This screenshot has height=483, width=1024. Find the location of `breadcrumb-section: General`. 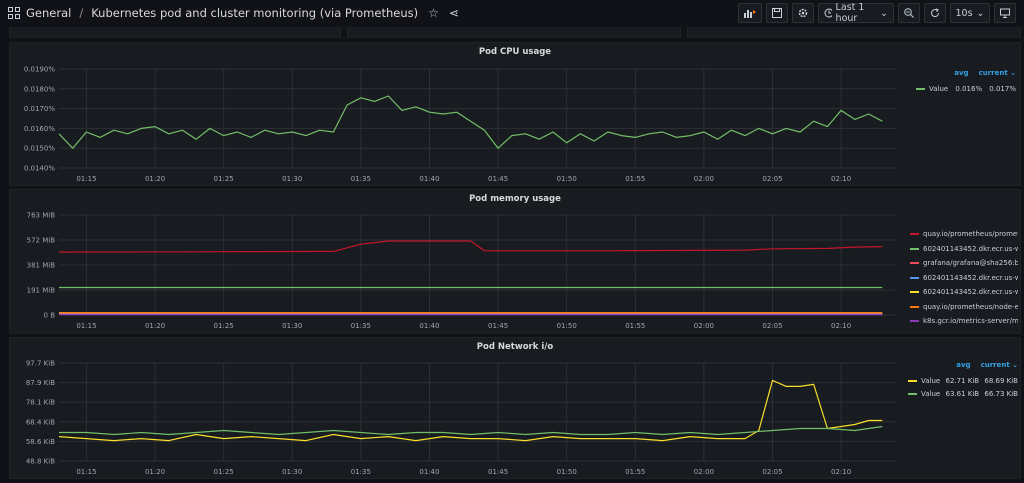

breadcrumb-section: General is located at coordinates (49, 13).